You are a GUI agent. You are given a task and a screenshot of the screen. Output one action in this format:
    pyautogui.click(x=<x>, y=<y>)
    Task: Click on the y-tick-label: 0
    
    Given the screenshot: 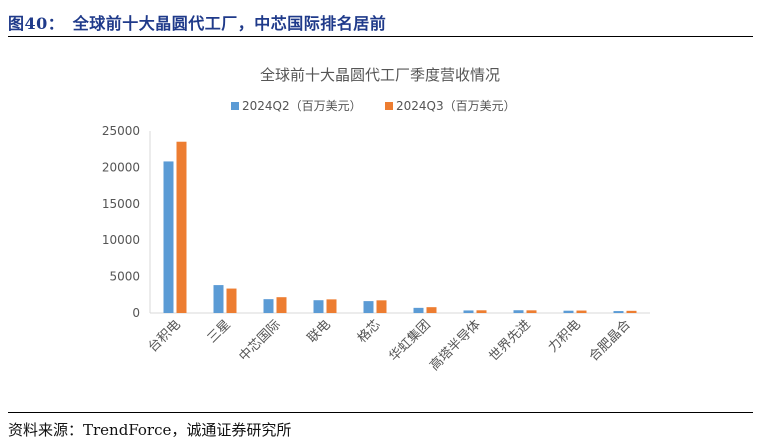 What is the action you would take?
    pyautogui.click(x=136, y=313)
    